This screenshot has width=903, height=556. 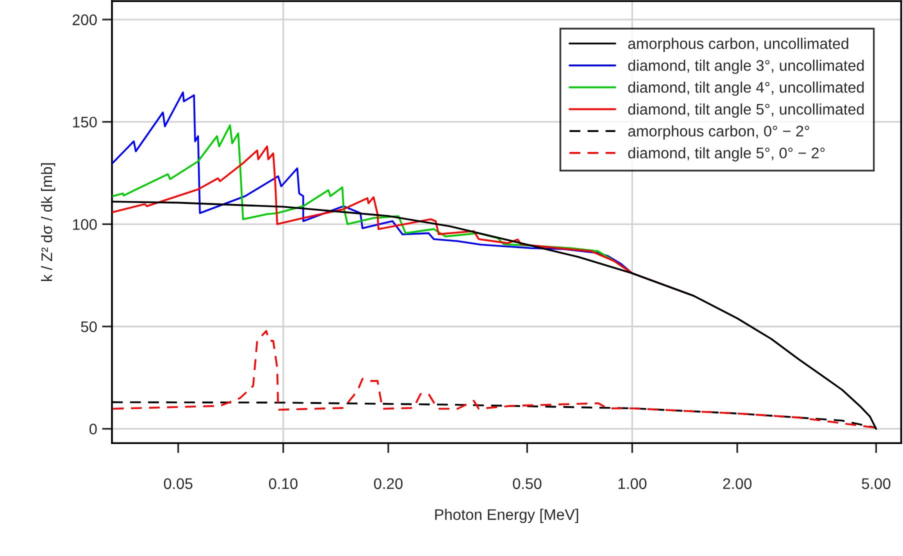 What do you see at coordinates (388, 484) in the screenshot?
I see `x-tick-label: 0.20` at bounding box center [388, 484].